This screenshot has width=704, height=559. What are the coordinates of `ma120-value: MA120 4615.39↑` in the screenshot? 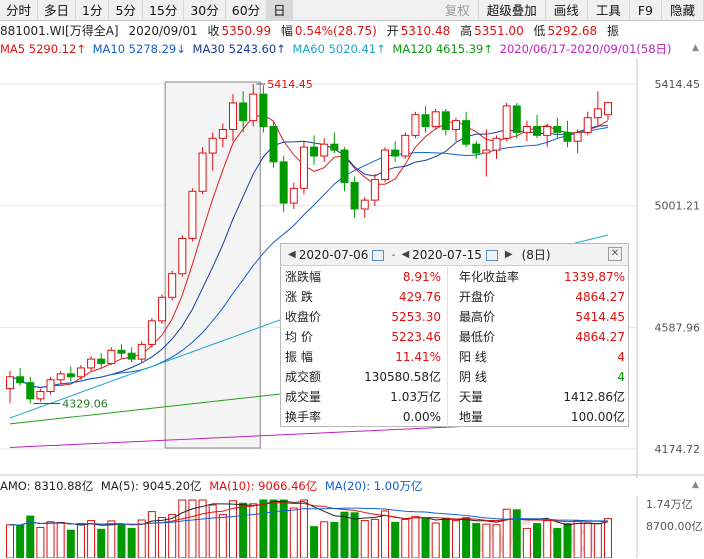 It's located at (443, 49).